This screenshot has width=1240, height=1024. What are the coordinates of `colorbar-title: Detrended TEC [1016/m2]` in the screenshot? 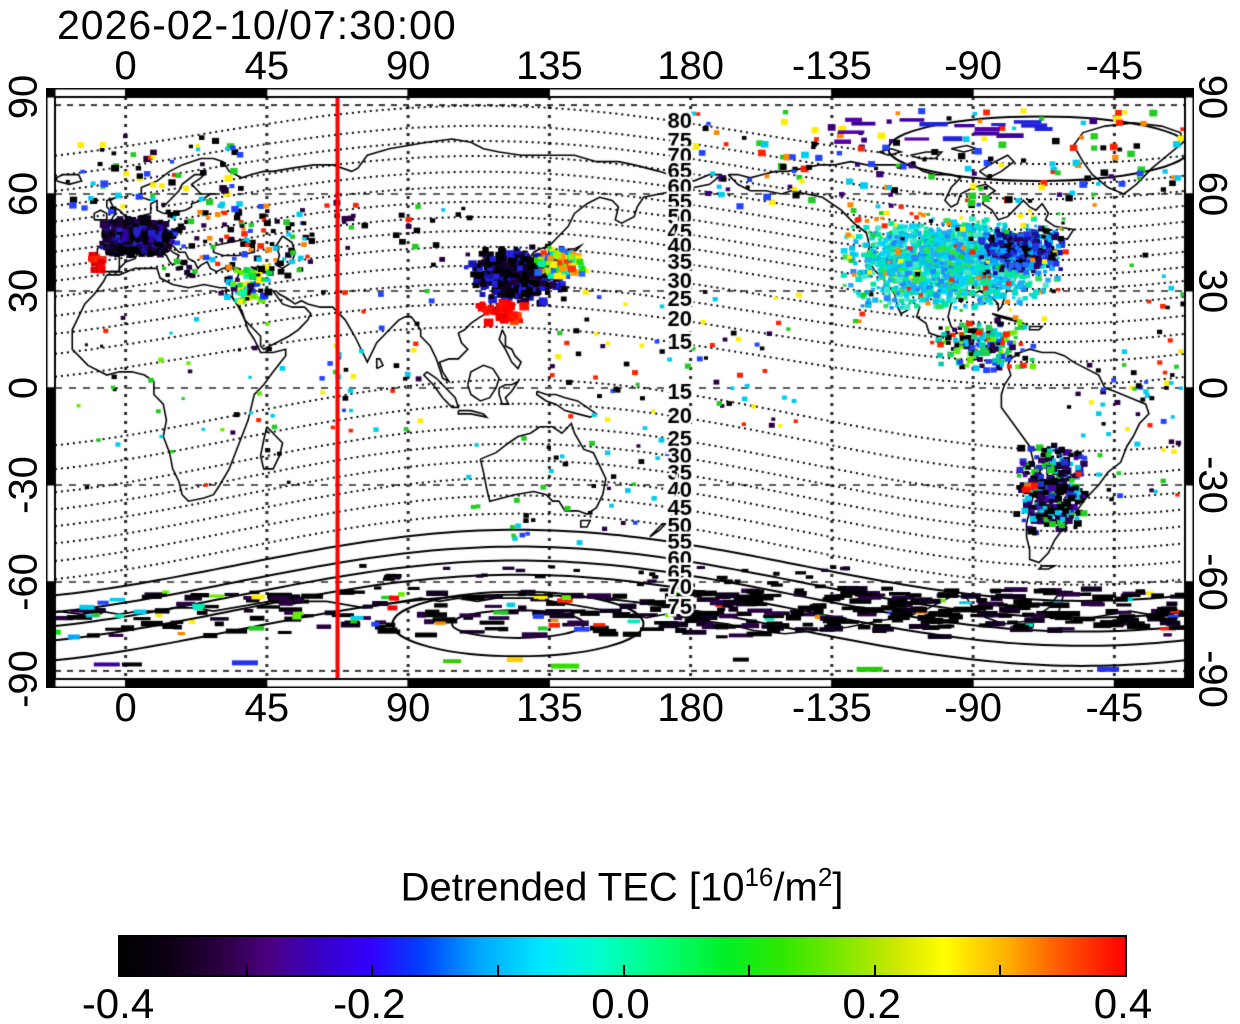 It's located at (622, 886).